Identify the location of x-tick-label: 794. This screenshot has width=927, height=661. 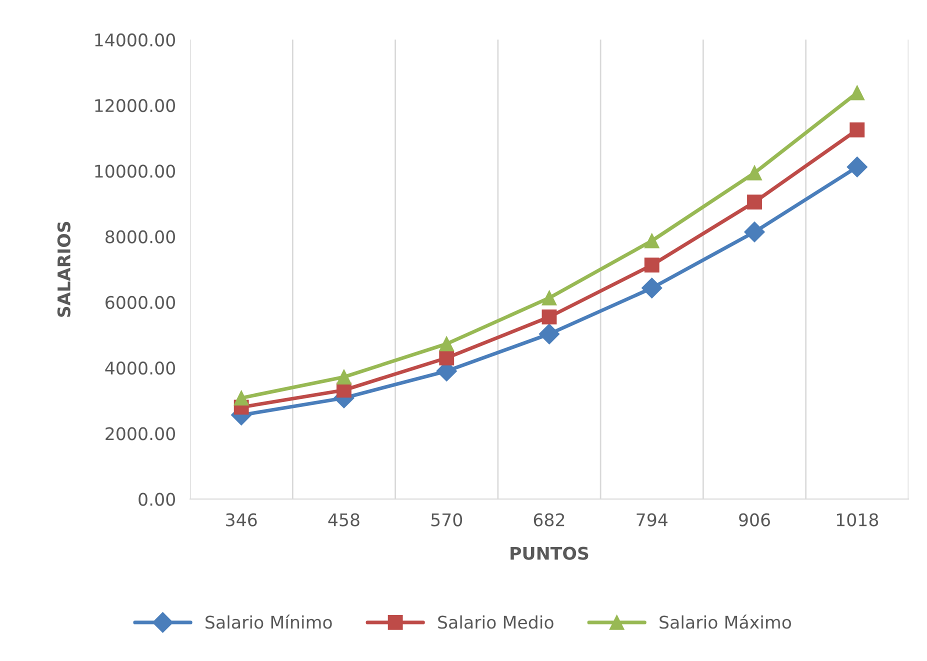
(652, 519).